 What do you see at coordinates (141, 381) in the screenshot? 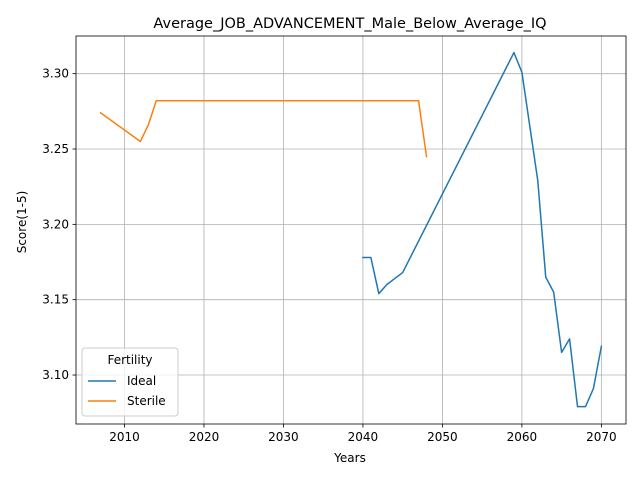
I see `legend-label-ideal: Ideal` at bounding box center [141, 381].